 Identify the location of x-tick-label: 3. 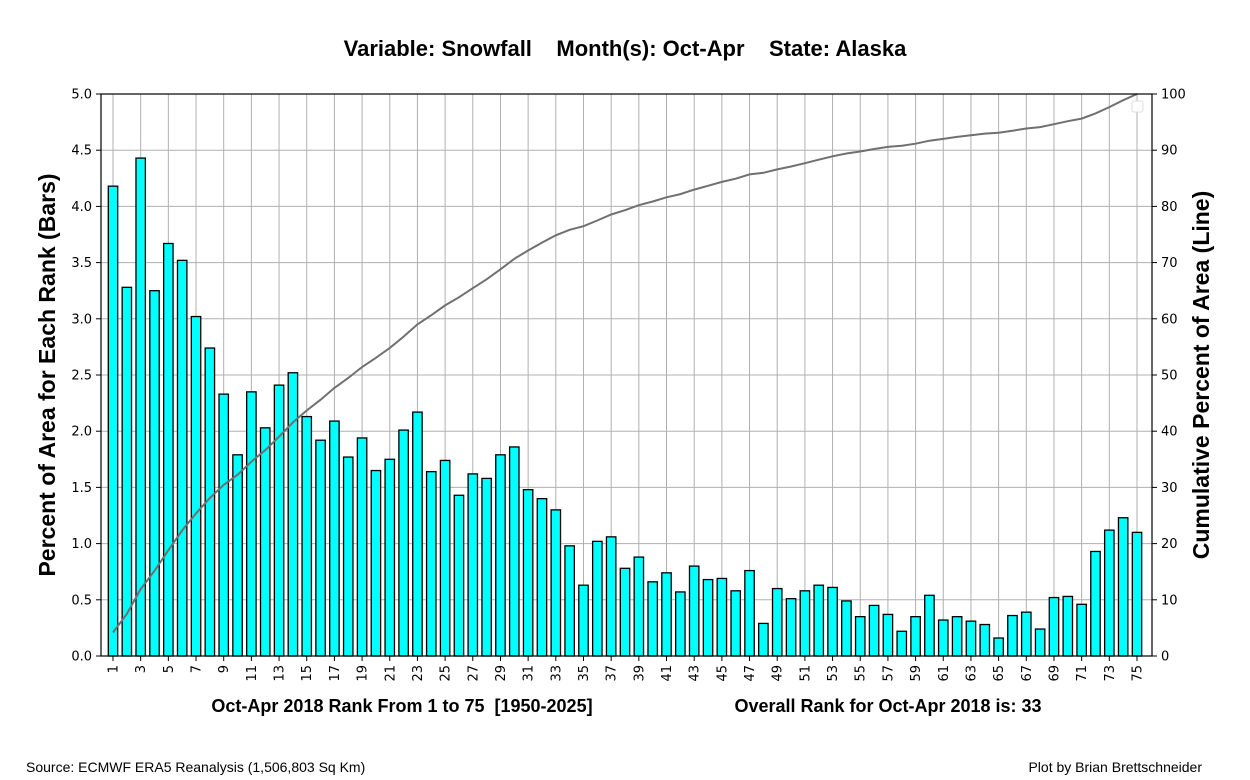
(141, 669).